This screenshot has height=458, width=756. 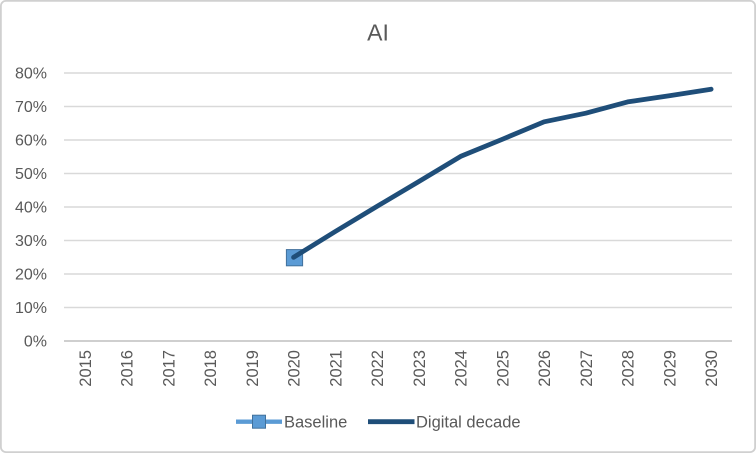 What do you see at coordinates (315, 423) in the screenshot?
I see `svg-text: Baseline` at bounding box center [315, 423].